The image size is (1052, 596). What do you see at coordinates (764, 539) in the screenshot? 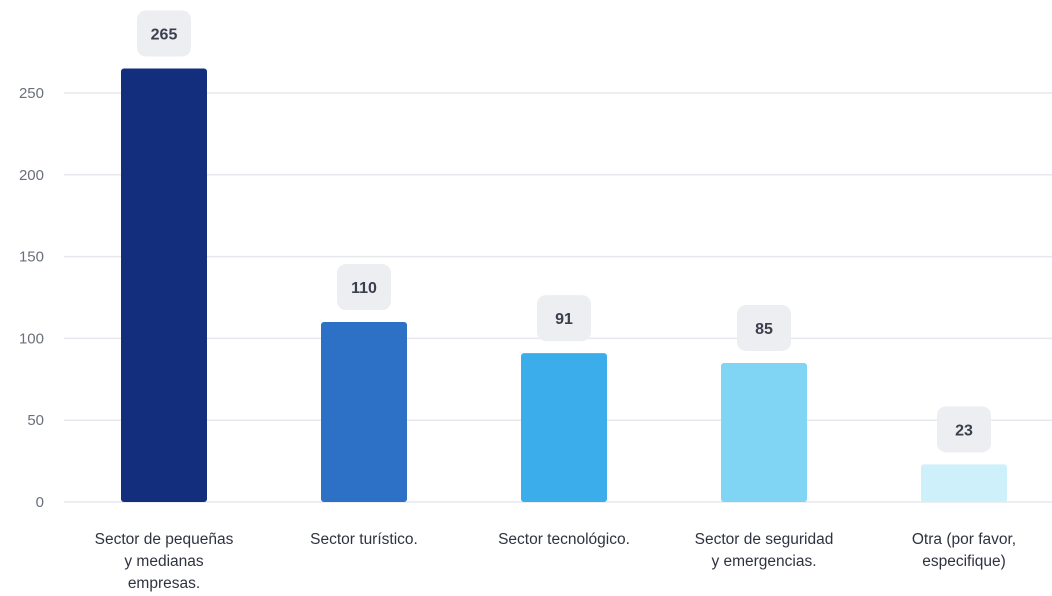
I see `x-category-label: Sector de seguridad` at bounding box center [764, 539].